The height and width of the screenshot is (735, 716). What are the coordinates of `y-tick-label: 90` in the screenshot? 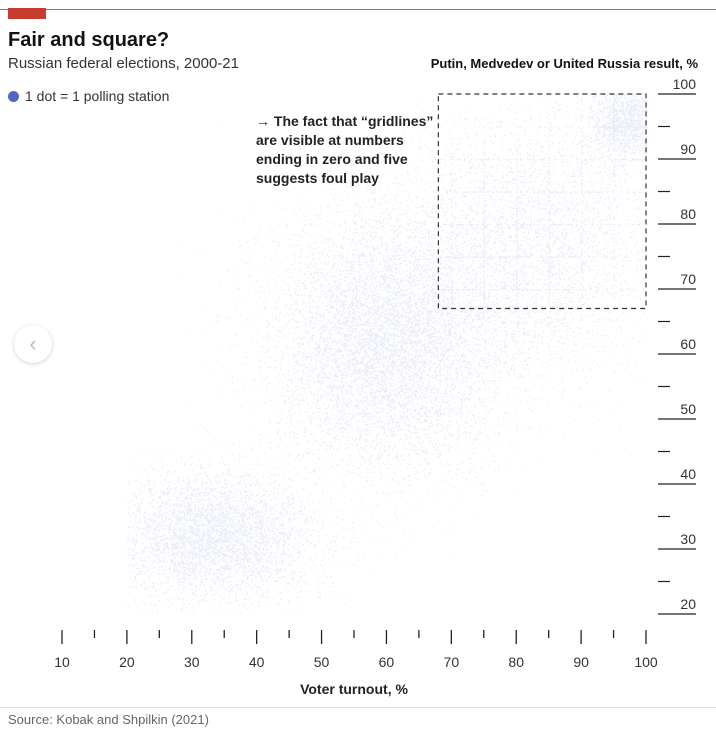 It's located at (688, 149).